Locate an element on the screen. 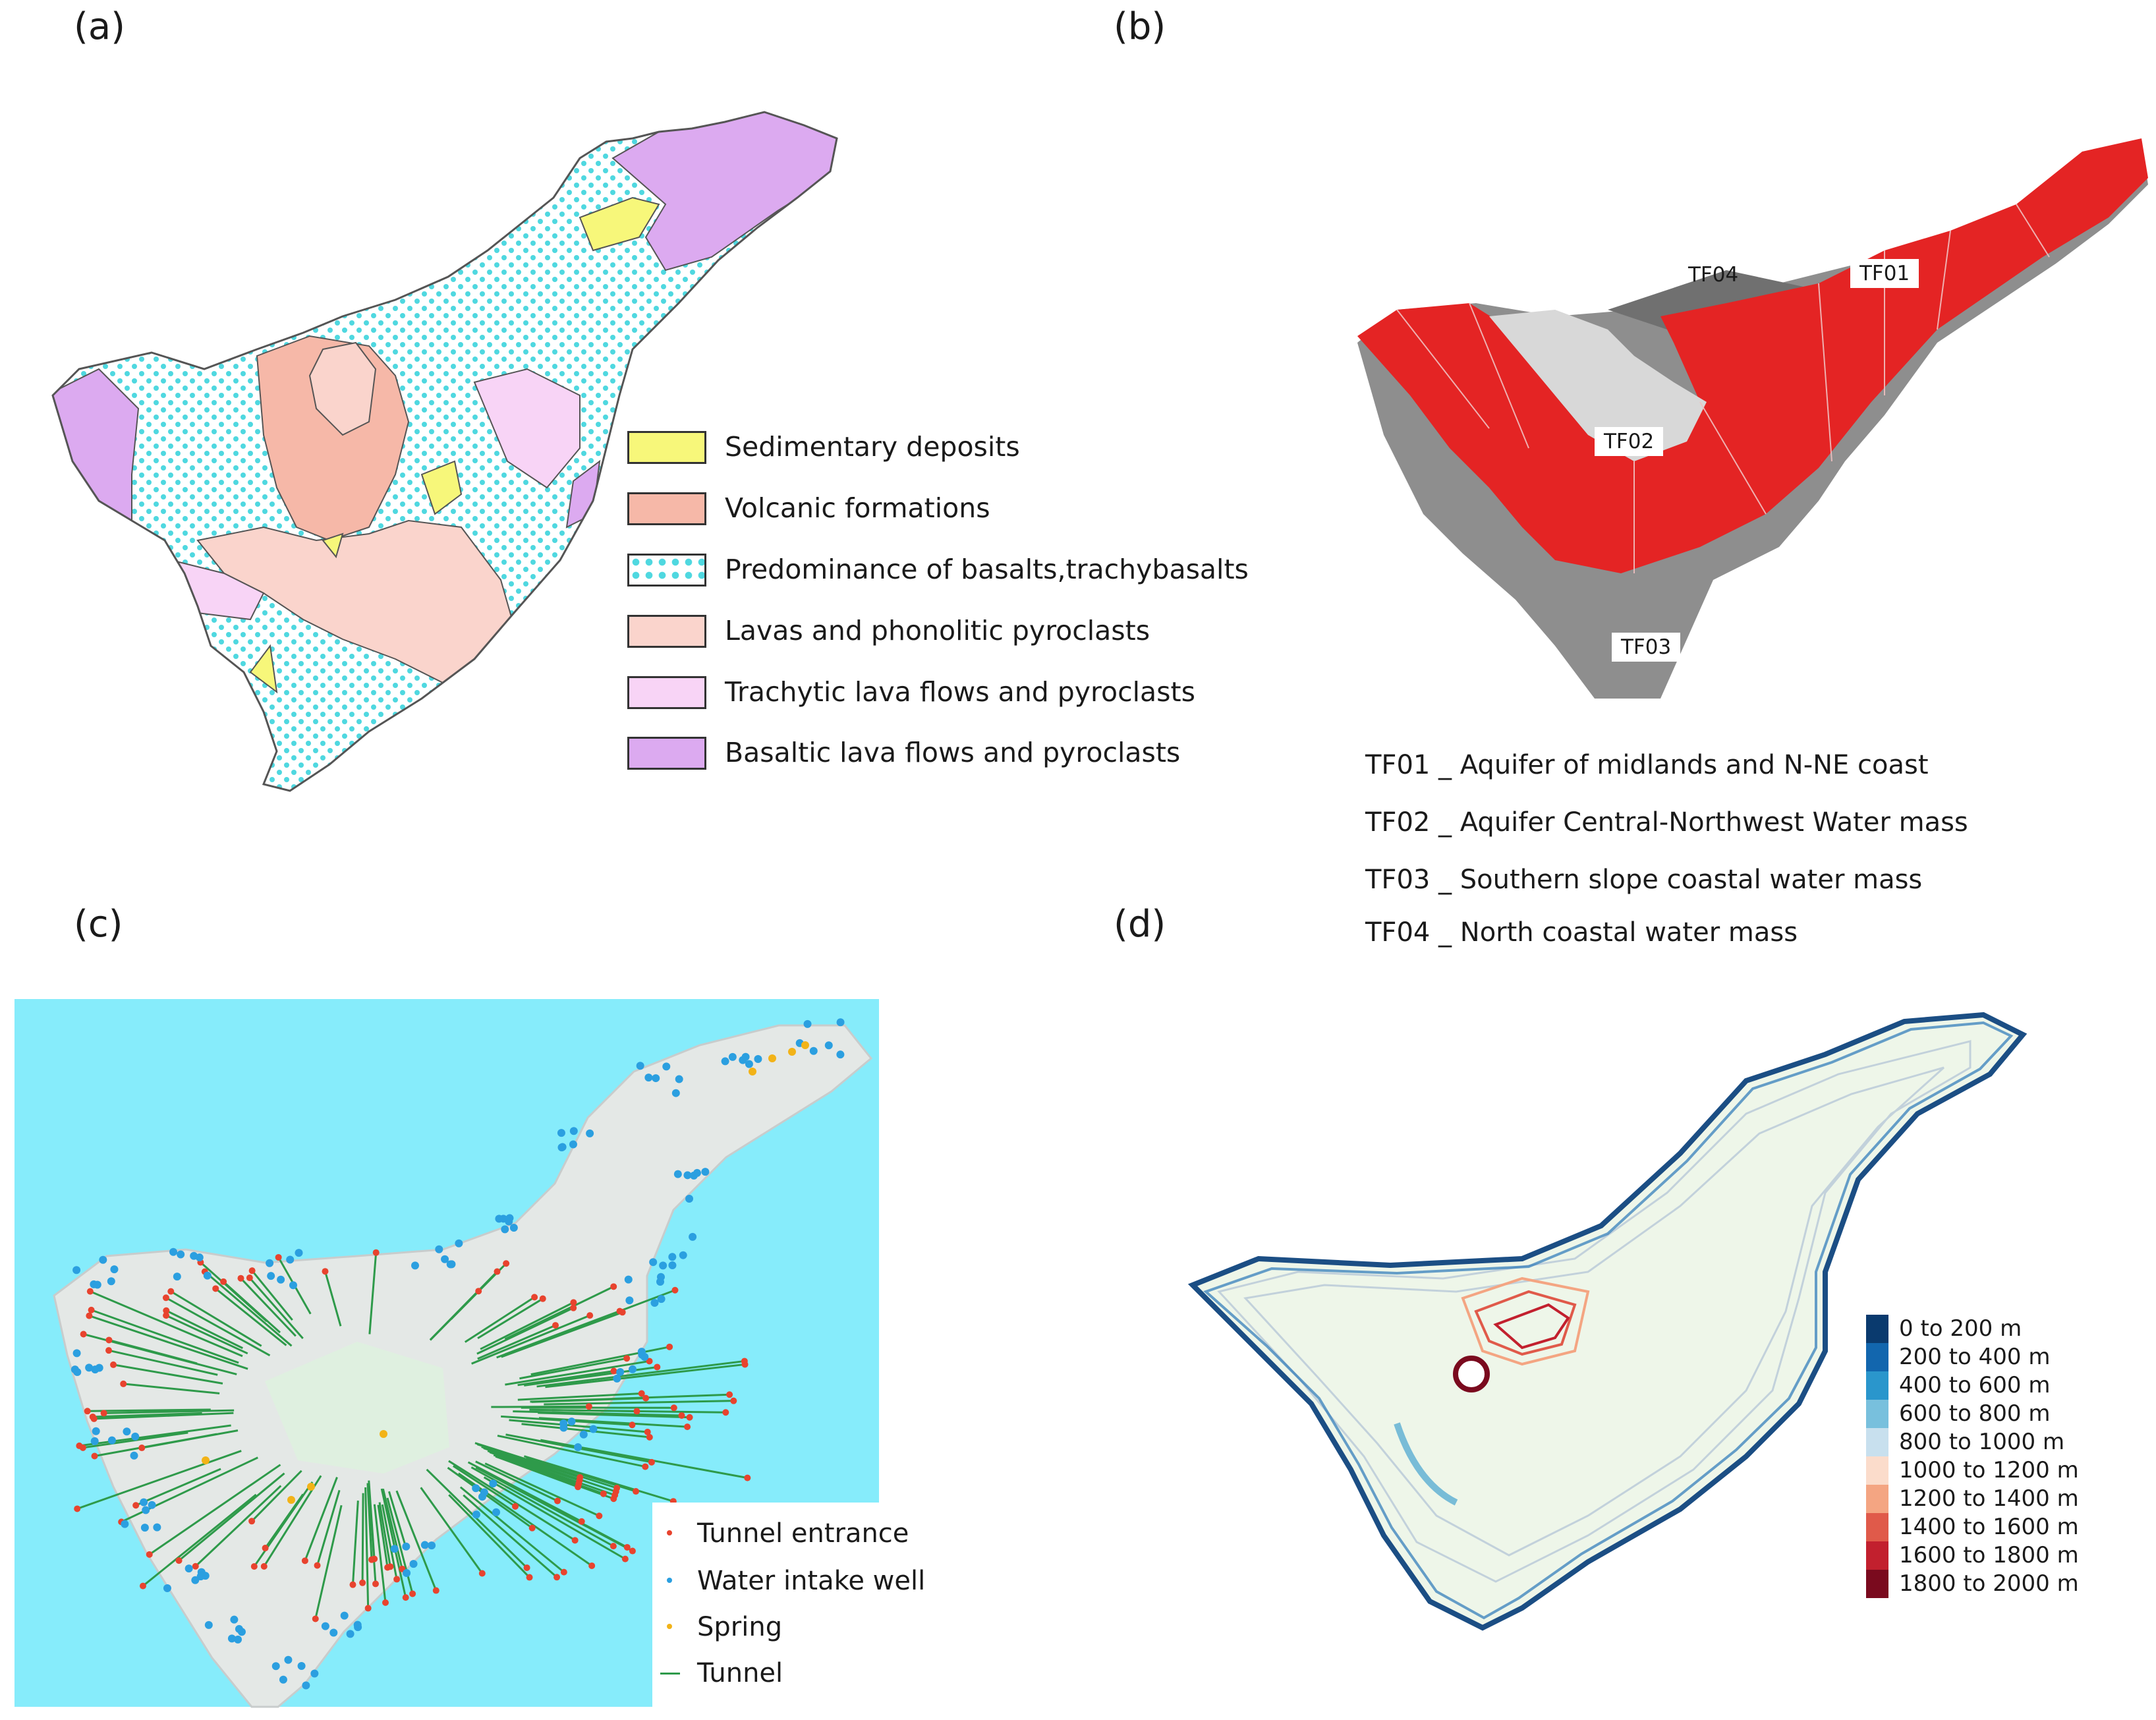  legend-label: 0 to 200 m is located at coordinates (1961, 1328).